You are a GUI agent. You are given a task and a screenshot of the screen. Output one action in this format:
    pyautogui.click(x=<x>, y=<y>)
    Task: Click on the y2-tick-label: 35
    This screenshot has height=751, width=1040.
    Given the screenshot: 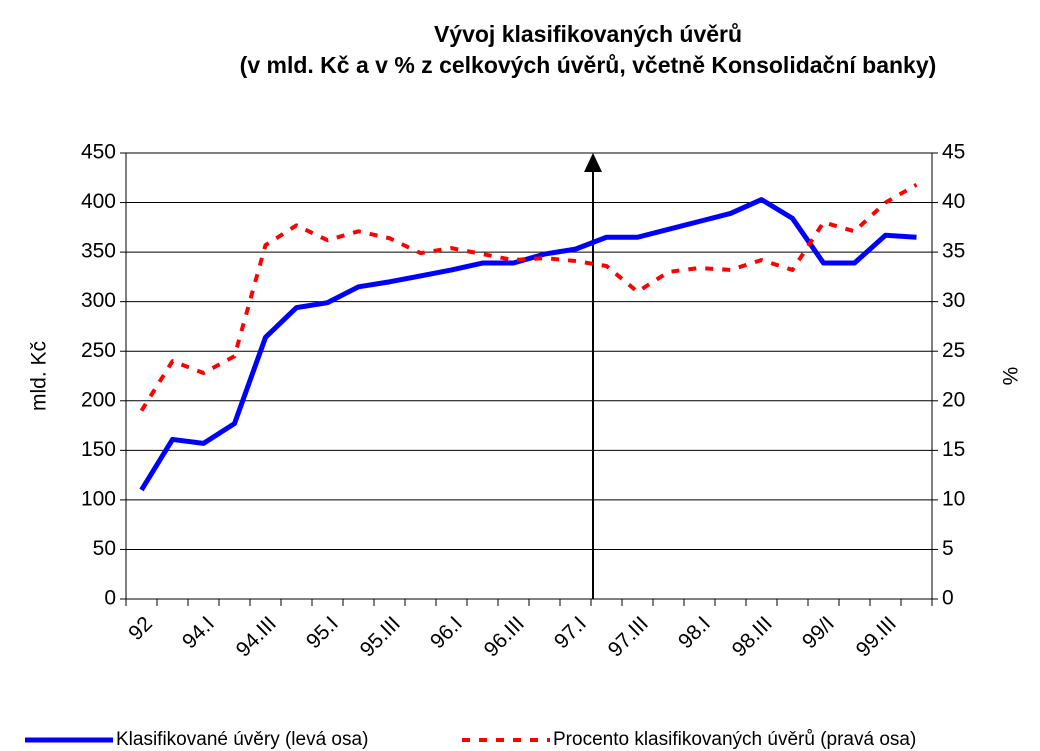 What is the action you would take?
    pyautogui.click(x=953, y=251)
    